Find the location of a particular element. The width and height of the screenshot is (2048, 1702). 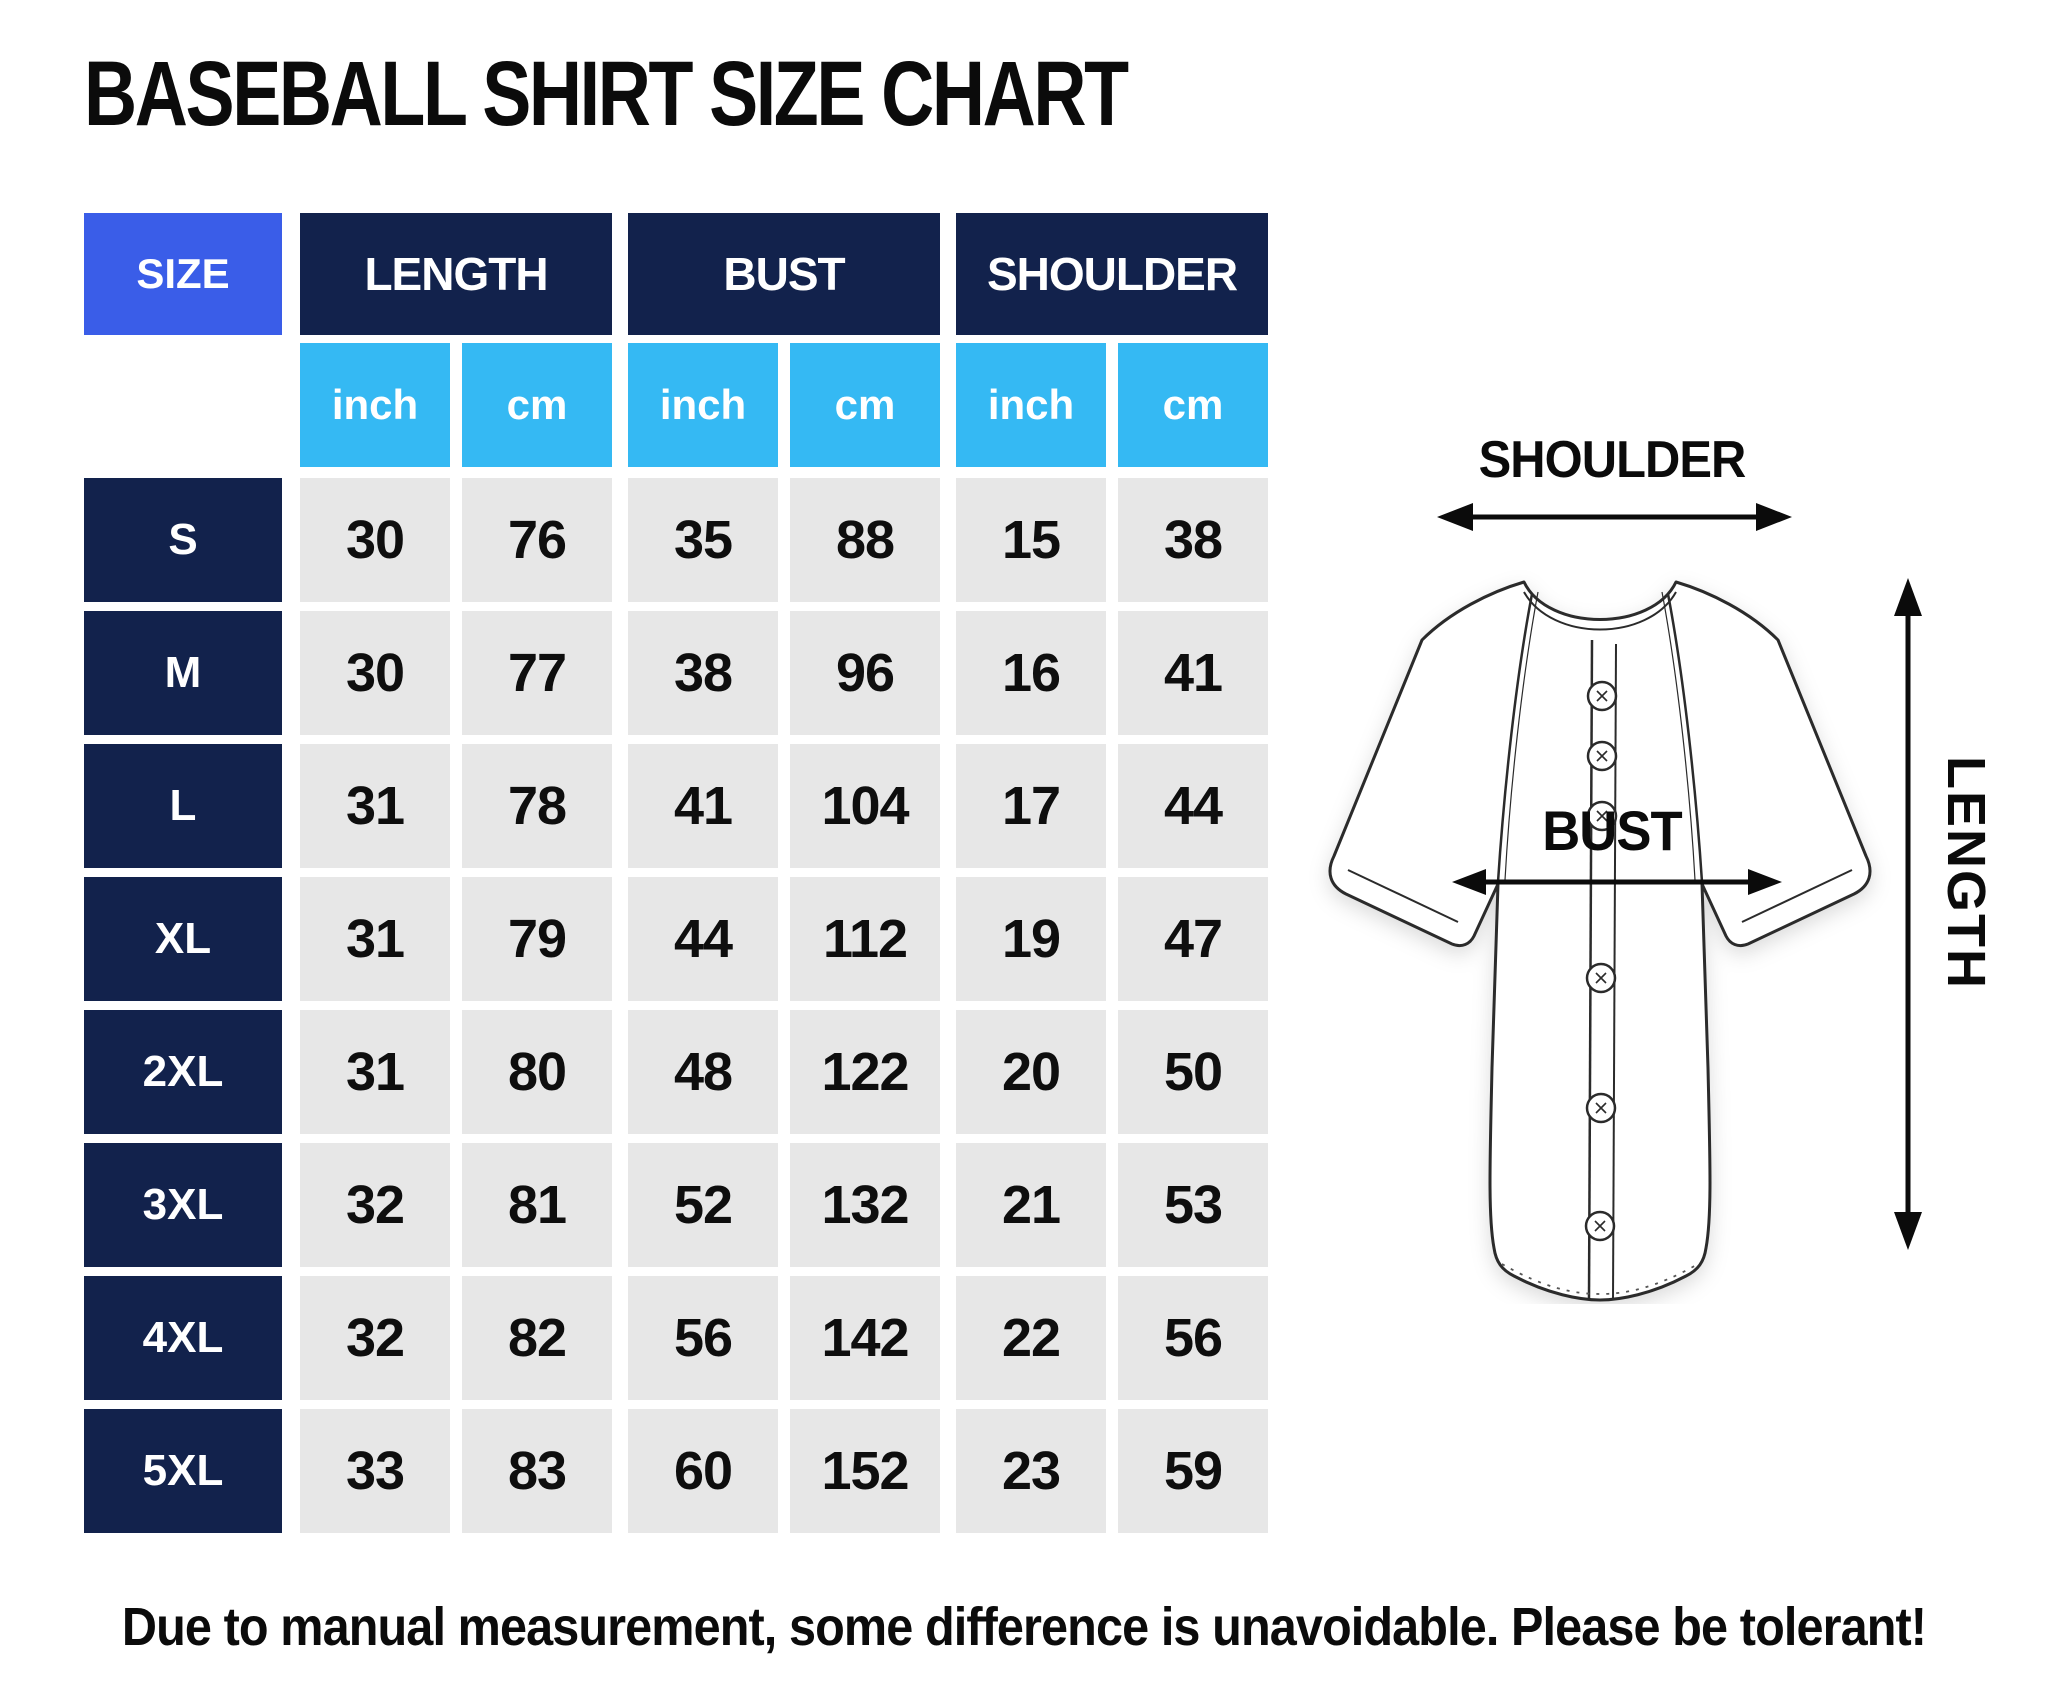

size-label-cell: 3XL is located at coordinates (183, 1205).